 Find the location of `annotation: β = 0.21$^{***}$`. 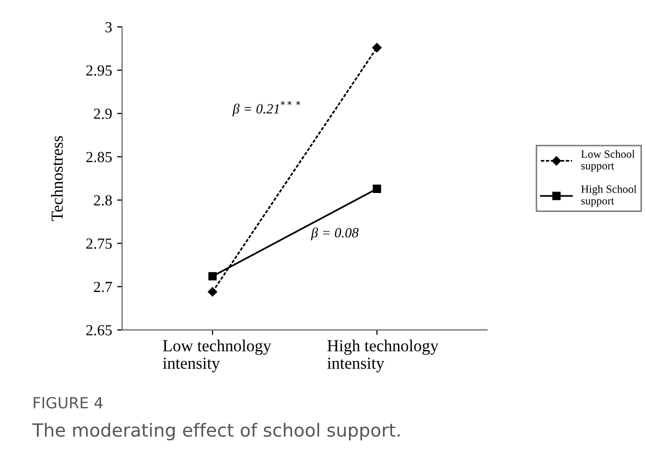

annotation: β = 0.21$^{***}$ is located at coordinates (266, 108).